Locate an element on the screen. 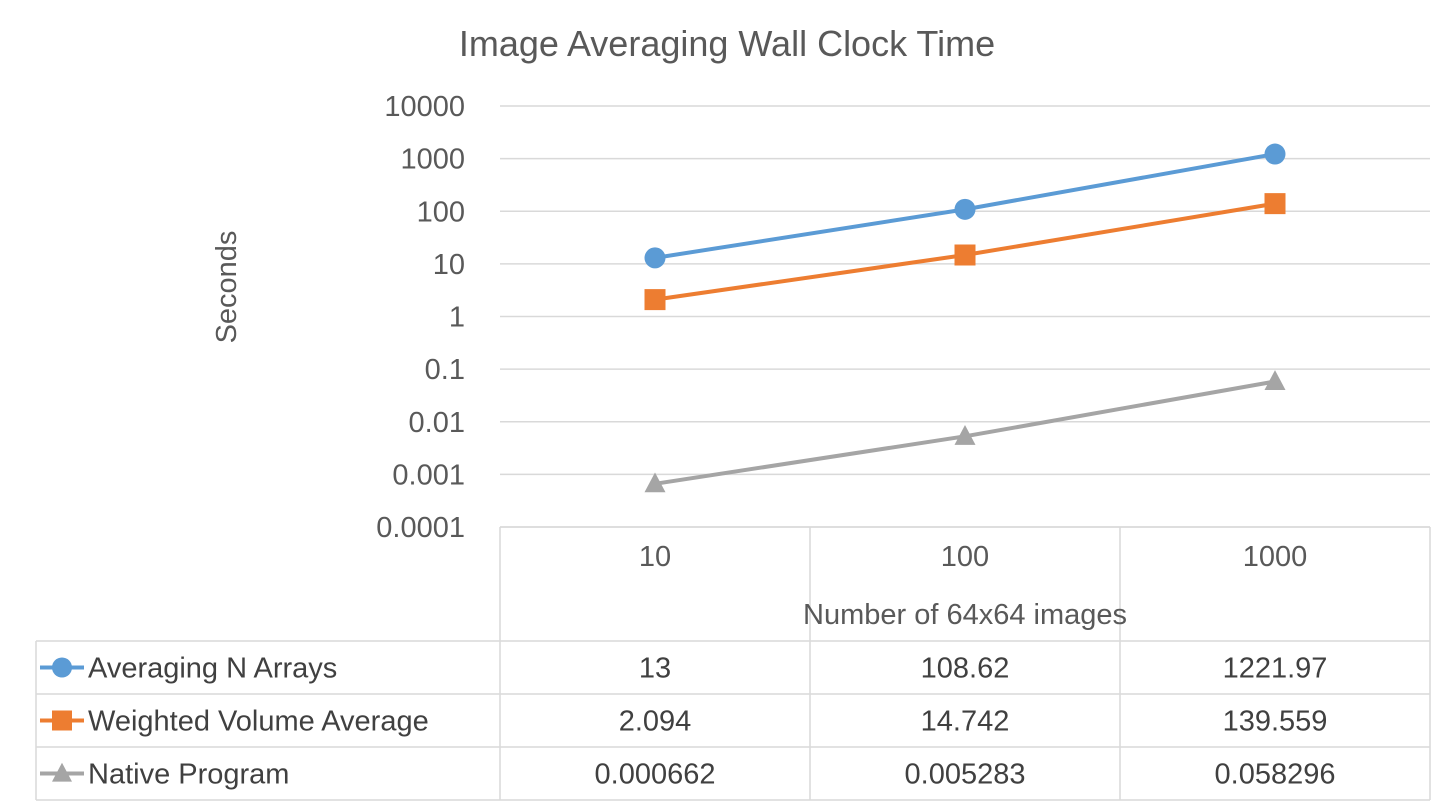 This screenshot has height=811, width=1453. x-tick-label: 1000 is located at coordinates (1275, 557).